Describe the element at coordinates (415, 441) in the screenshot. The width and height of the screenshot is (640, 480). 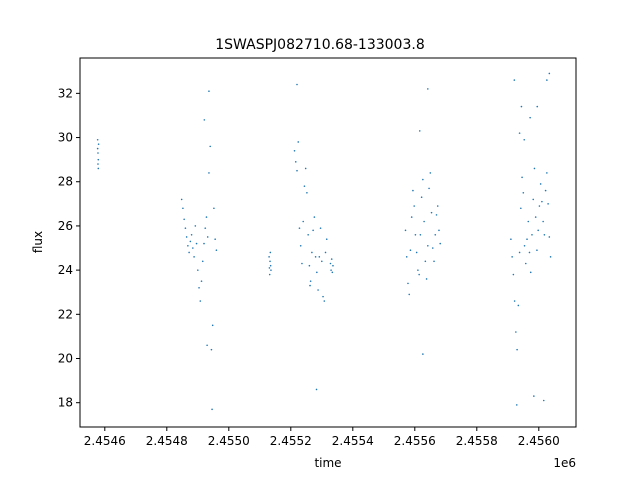
I see `x-tick-label: 2.4556` at that location.